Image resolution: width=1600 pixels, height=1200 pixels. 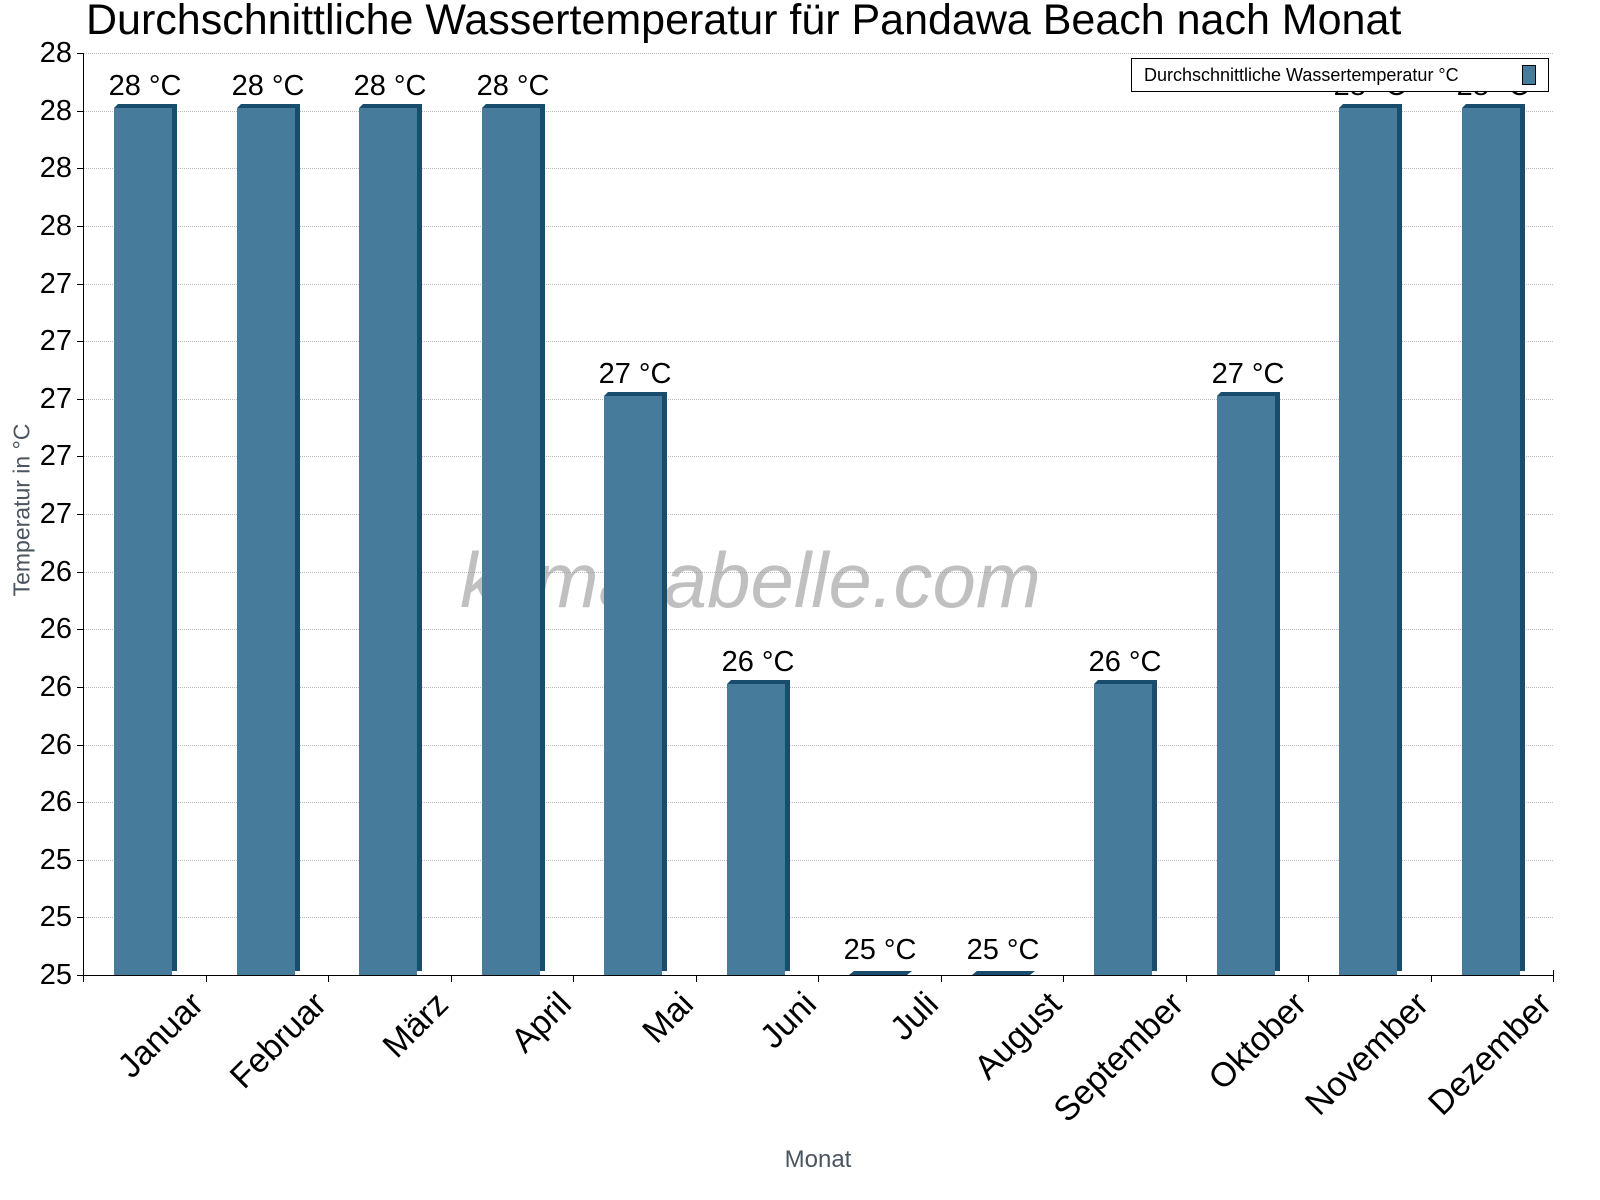 What do you see at coordinates (278, 1041) in the screenshot?
I see `x-tick-label: Februar` at bounding box center [278, 1041].